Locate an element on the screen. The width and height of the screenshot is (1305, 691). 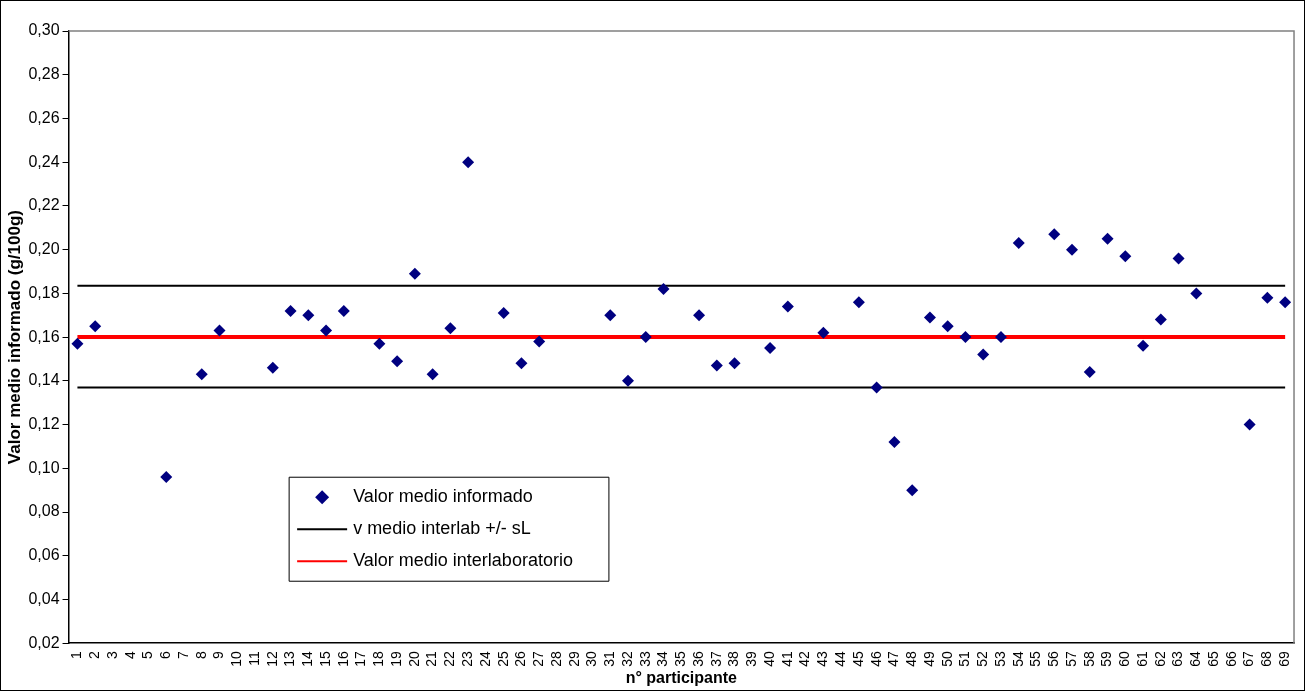
x-tick-label: 53 is located at coordinates (999, 659).